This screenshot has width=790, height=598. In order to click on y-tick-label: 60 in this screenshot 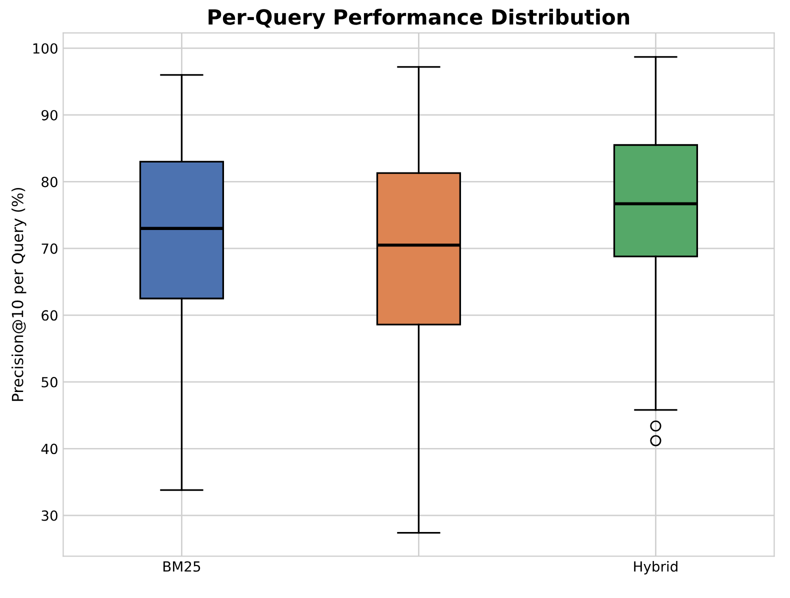, I will do `click(50, 315)`.